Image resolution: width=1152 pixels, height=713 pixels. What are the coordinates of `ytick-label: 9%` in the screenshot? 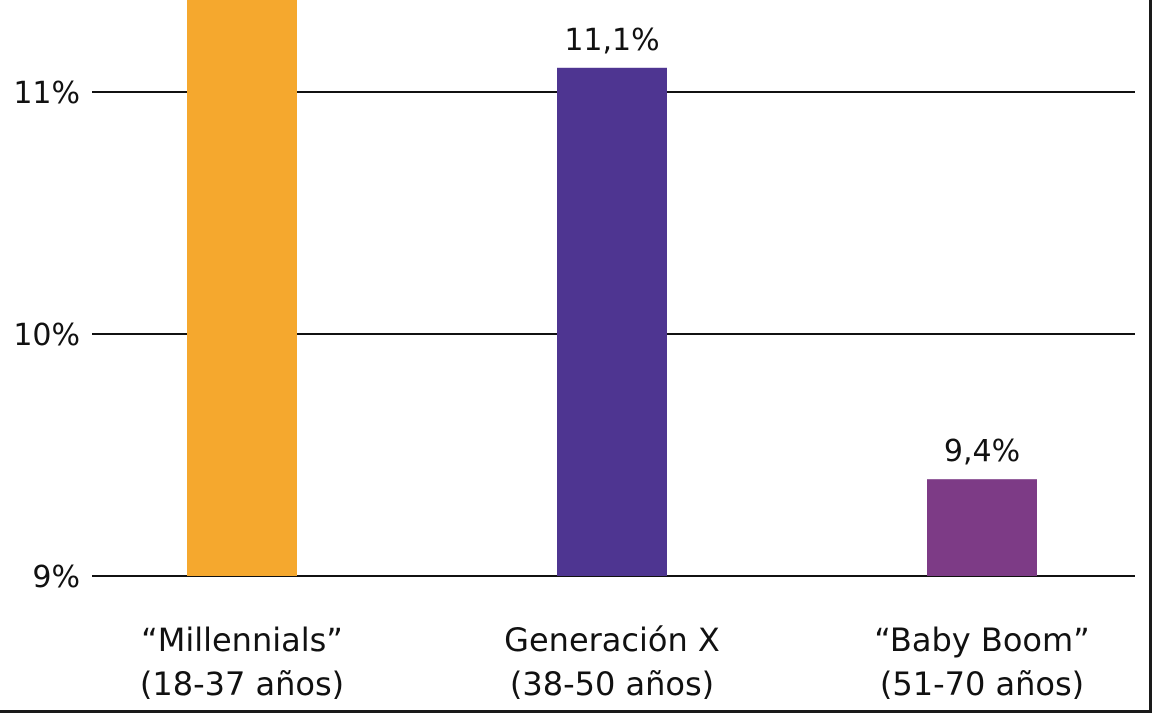 It's located at (56, 577).